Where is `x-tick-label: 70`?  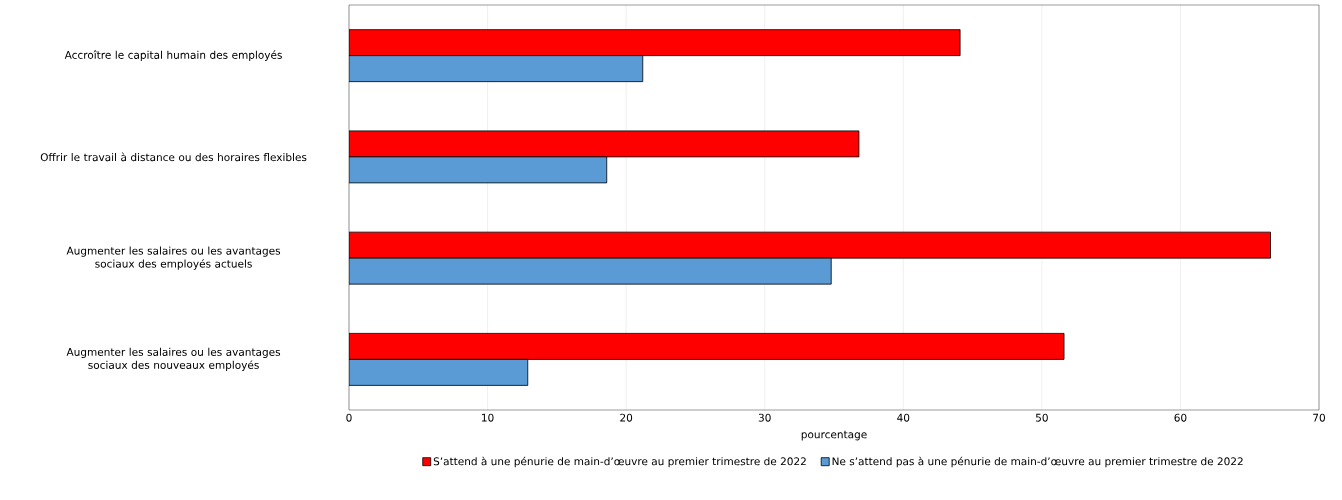
x-tick-label: 70 is located at coordinates (1319, 417).